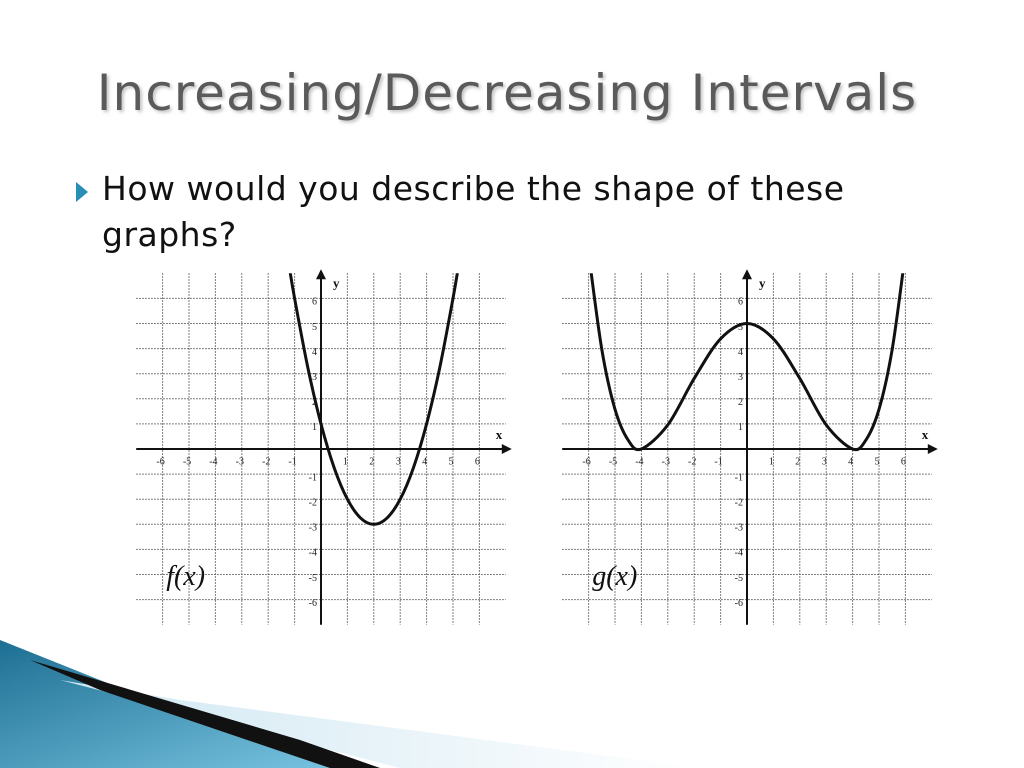 The height and width of the screenshot is (768, 1024). I want to click on function-label: g(x), so click(614, 576).